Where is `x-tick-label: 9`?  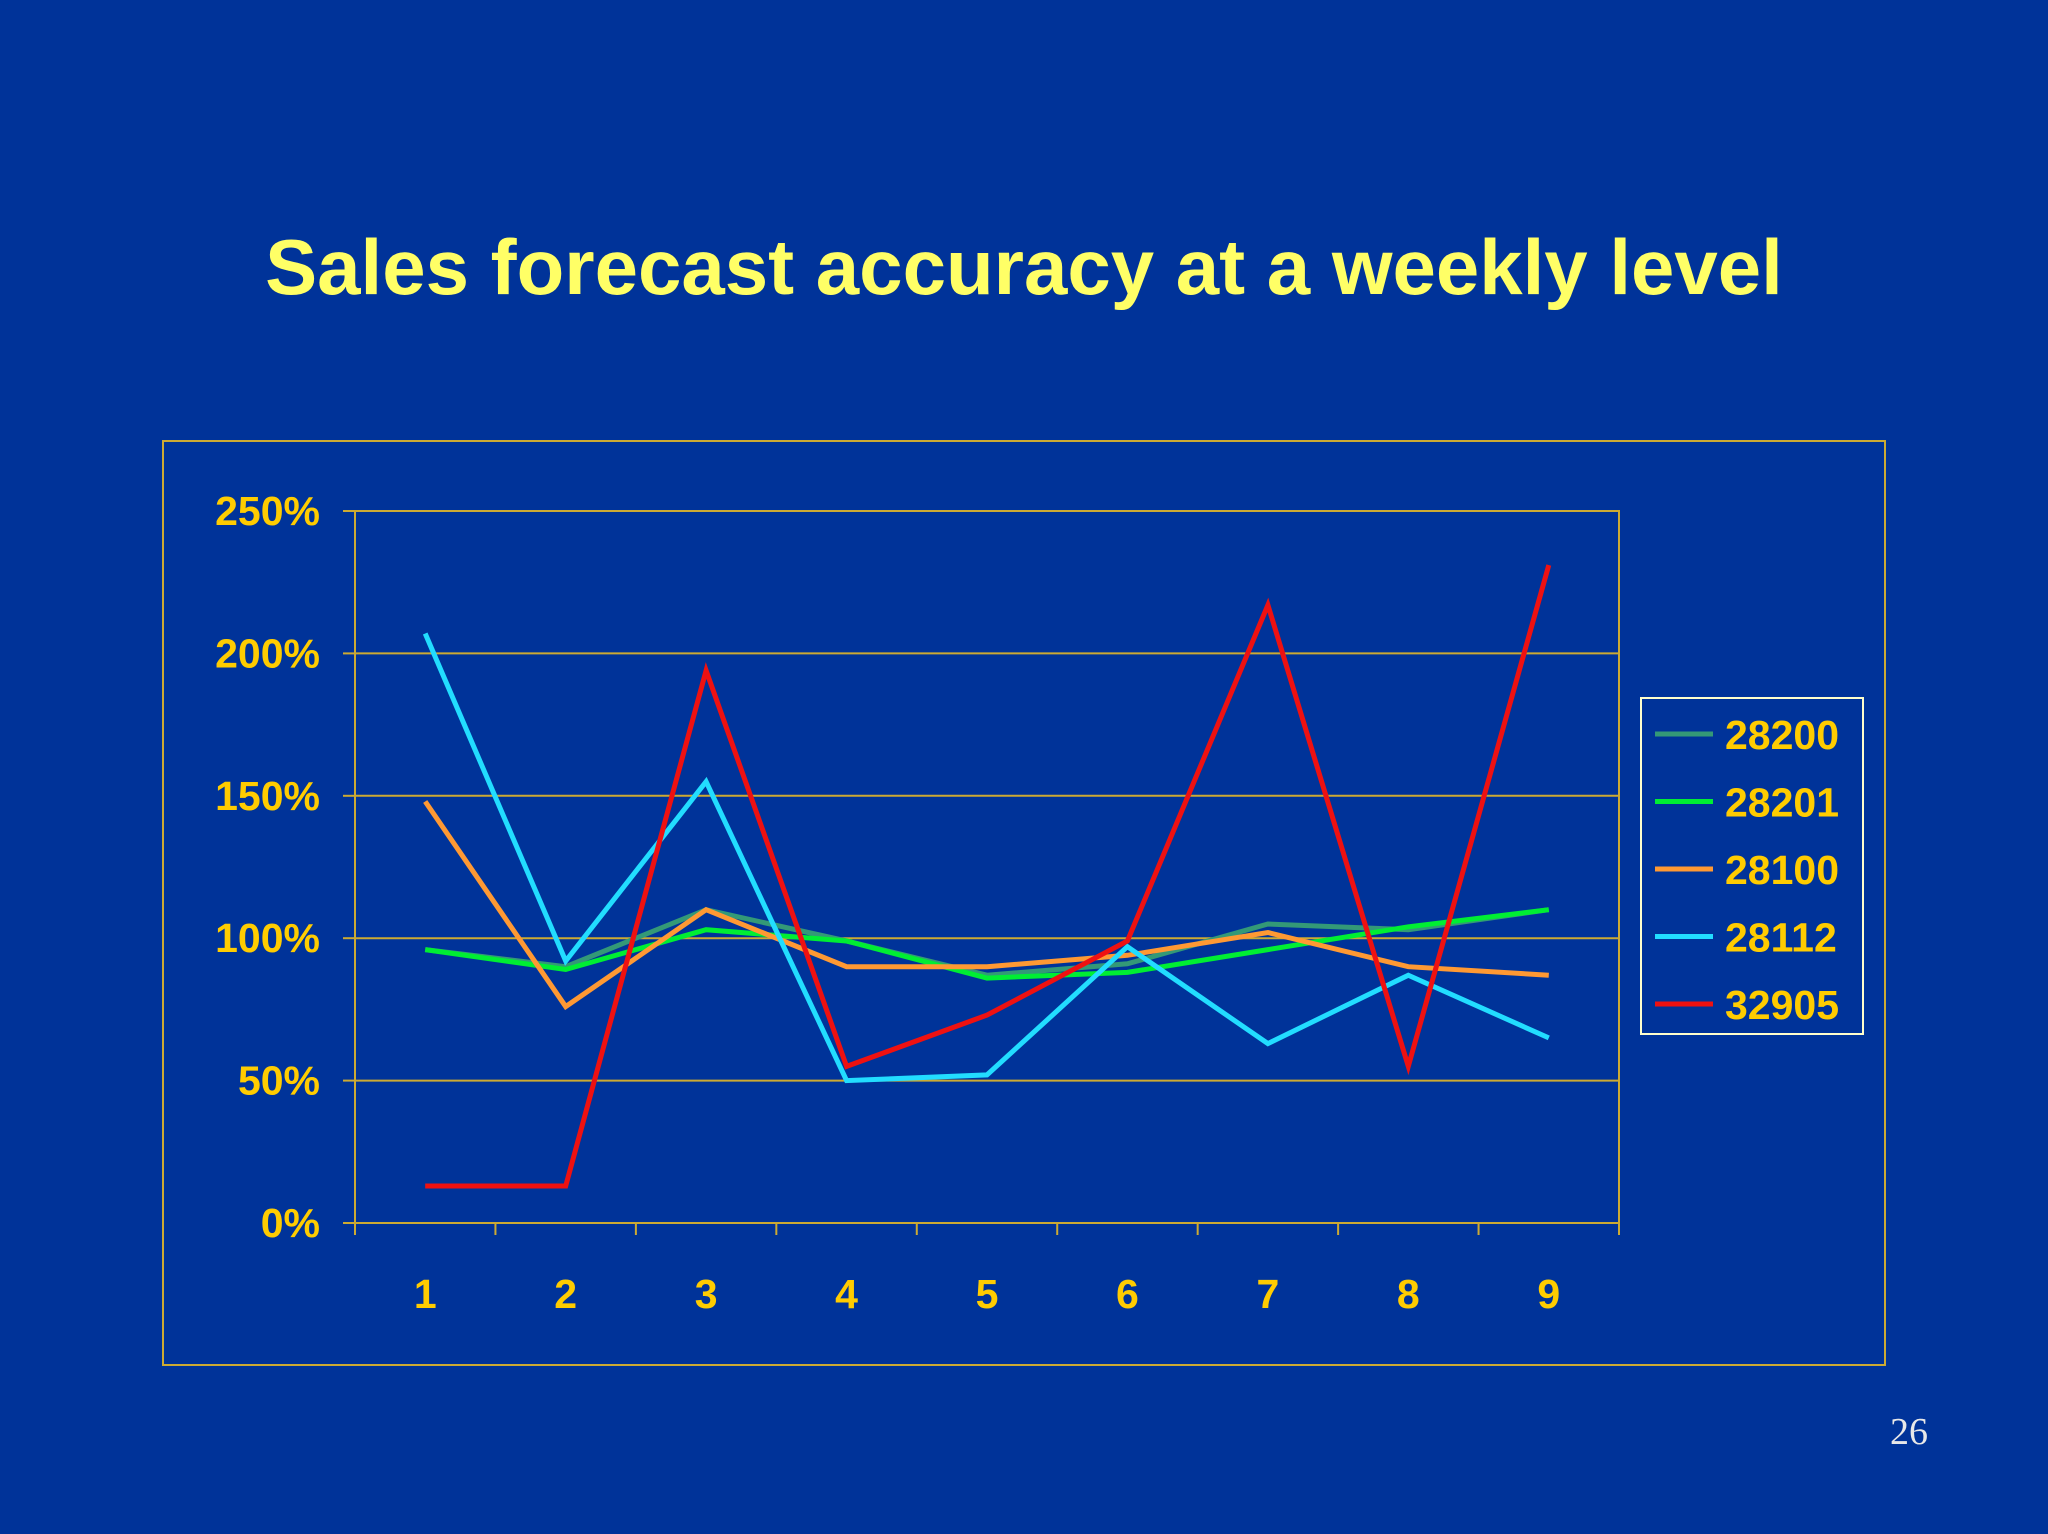 x-tick-label: 9 is located at coordinates (1548, 1294).